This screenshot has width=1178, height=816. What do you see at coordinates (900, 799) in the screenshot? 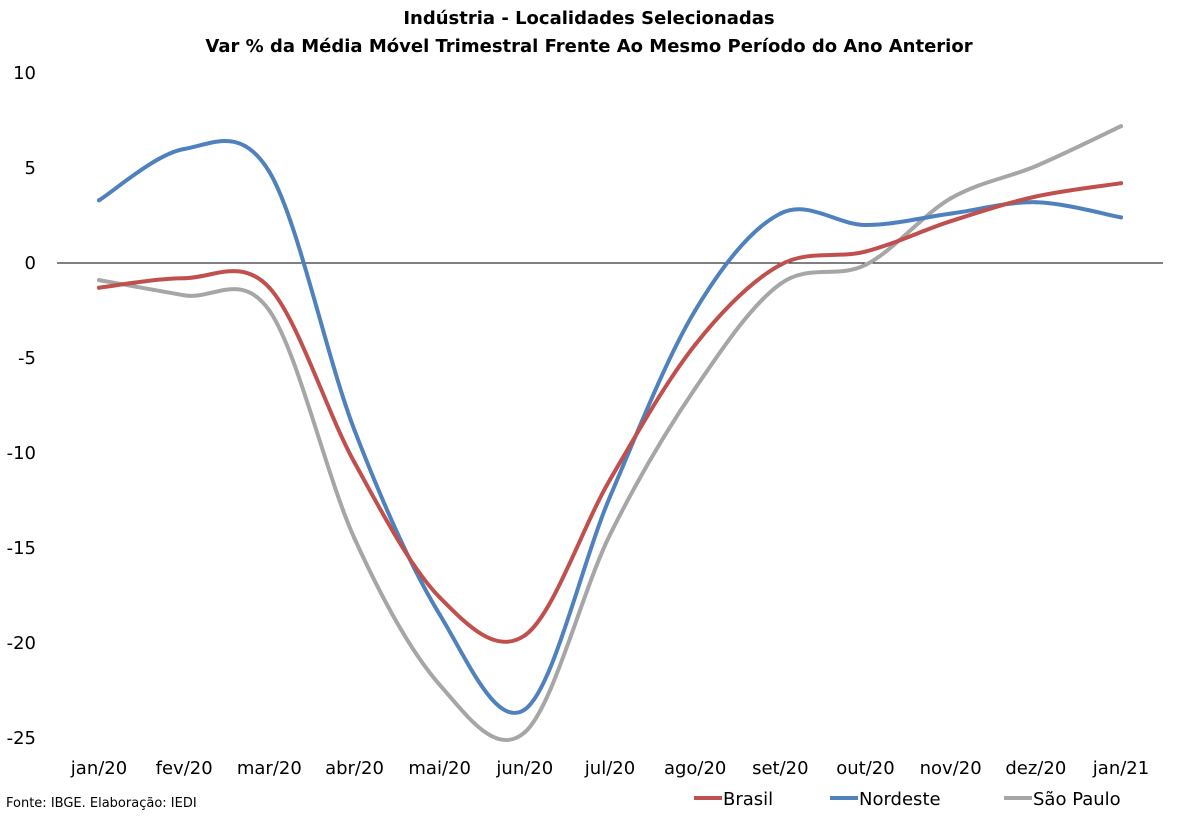
I see `legend-label-nordeste: Nordeste` at bounding box center [900, 799].